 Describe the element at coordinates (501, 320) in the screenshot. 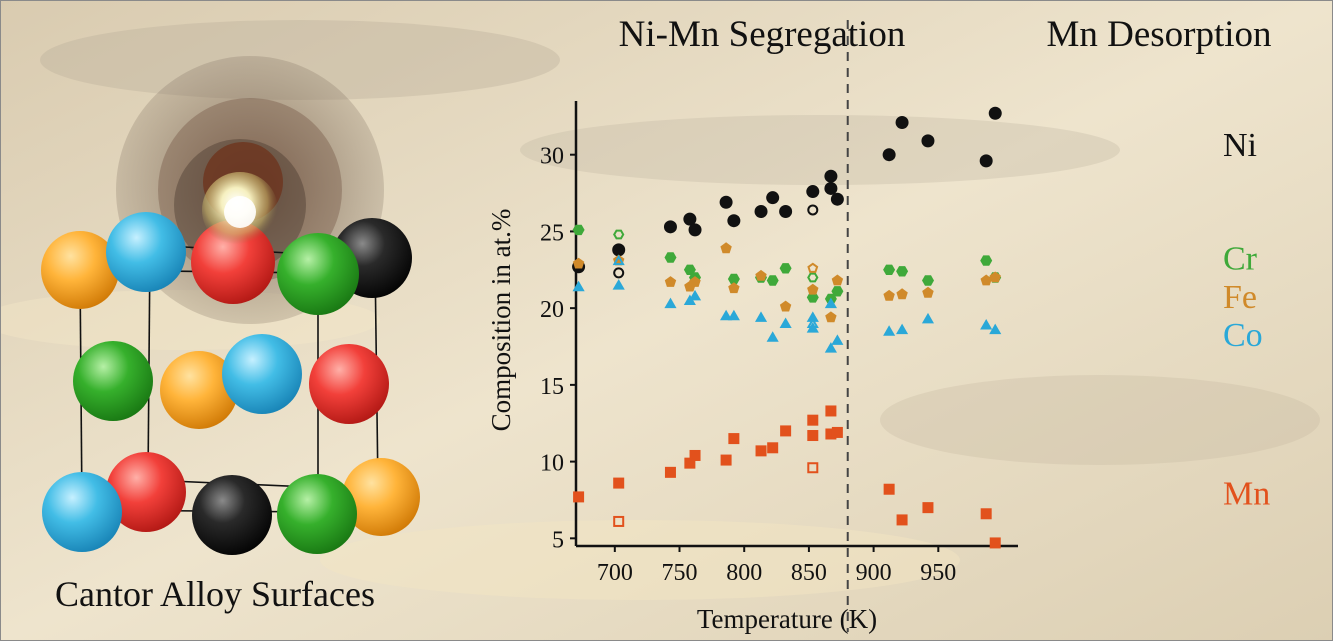

I see `y-axis-label: Composition in at.%` at that location.